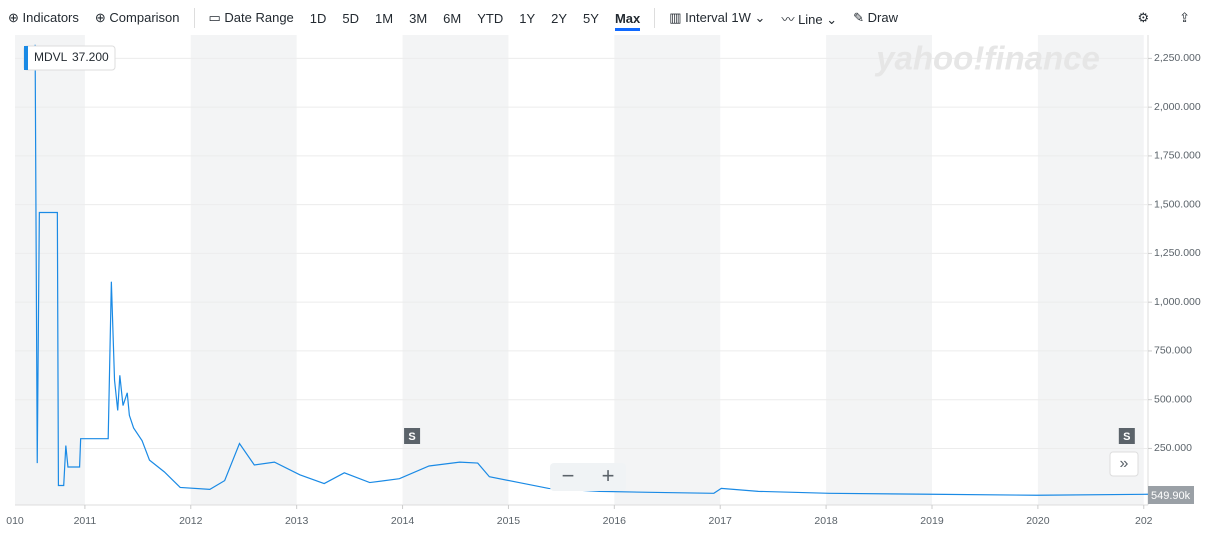 Image resolution: width=1216 pixels, height=541 pixels. Describe the element at coordinates (403, 521) in the screenshot. I see `x-tick-label: 2014` at that location.